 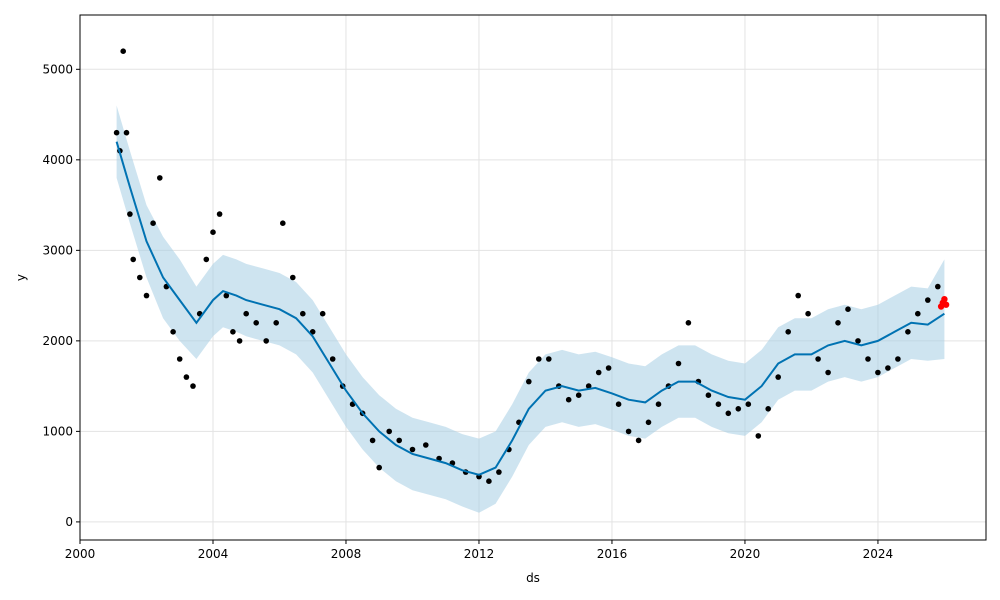 I want to click on y-tick-label: 2000, so click(x=57, y=341).